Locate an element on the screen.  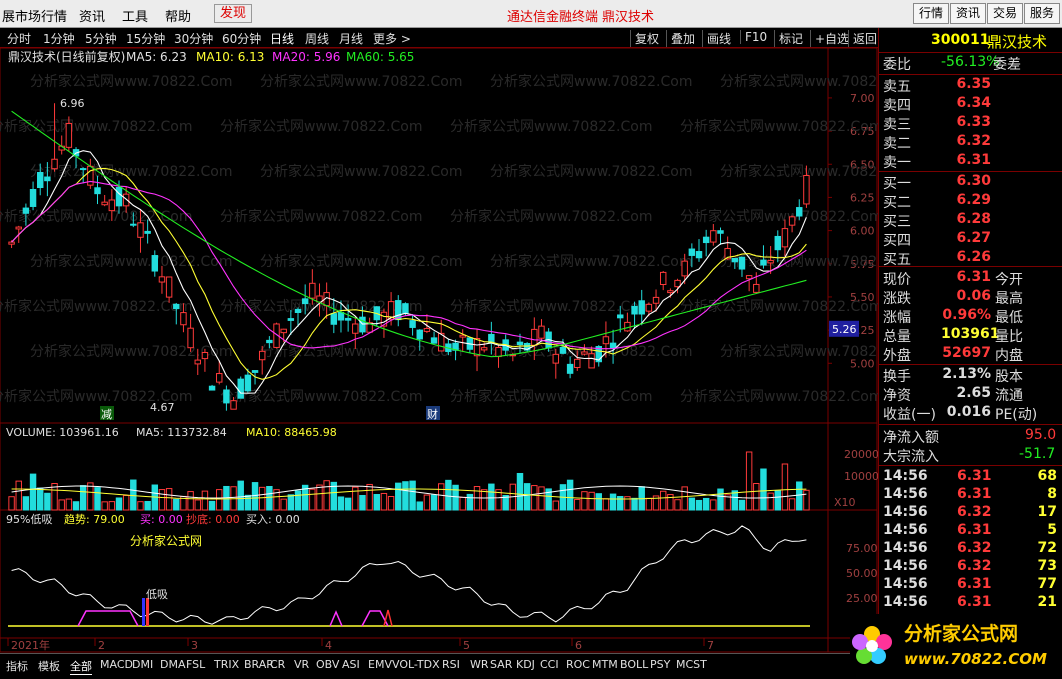
overlay-button: 叠加 is located at coordinates (680, 38).